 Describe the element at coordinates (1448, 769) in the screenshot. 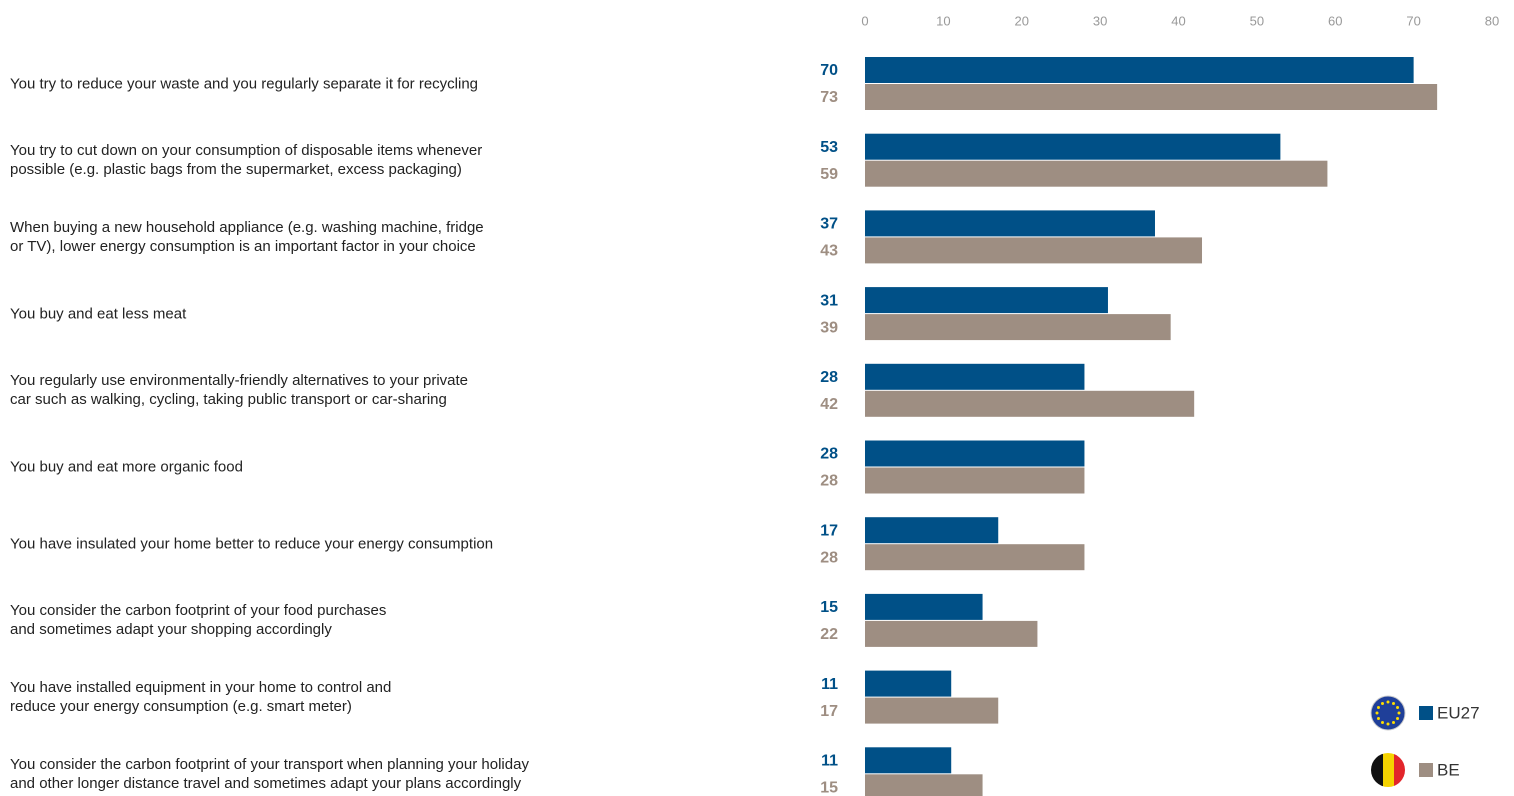

I see `legend-label: BE` at that location.